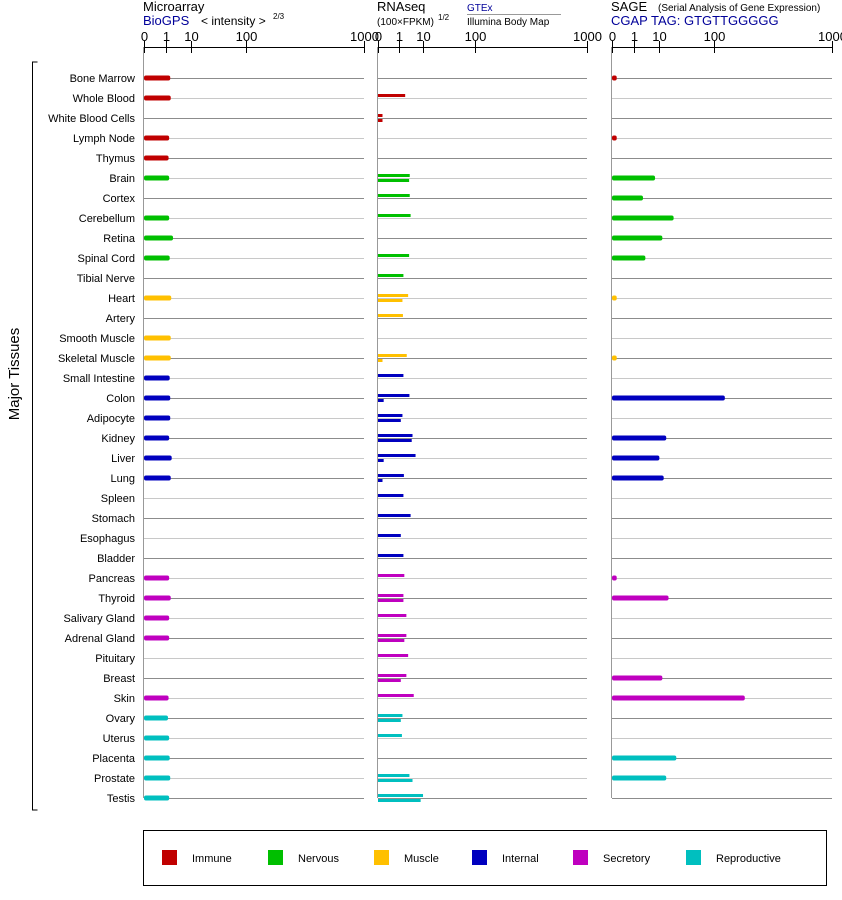 The width and height of the screenshot is (842, 900). I want to click on legend-label: Internal, so click(520, 859).